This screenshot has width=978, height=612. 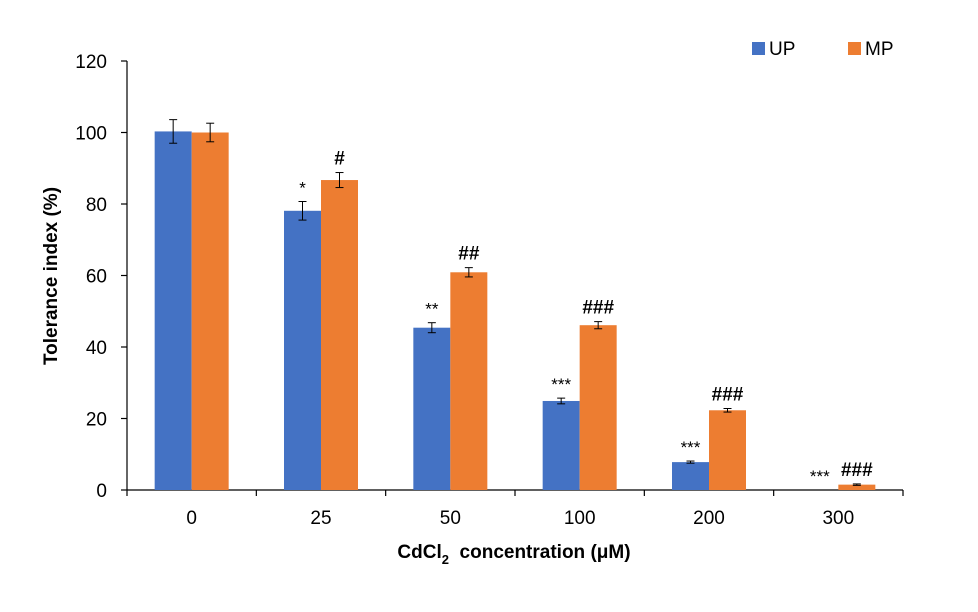 What do you see at coordinates (96, 277) in the screenshot?
I see `y-tick-label: 60` at bounding box center [96, 277].